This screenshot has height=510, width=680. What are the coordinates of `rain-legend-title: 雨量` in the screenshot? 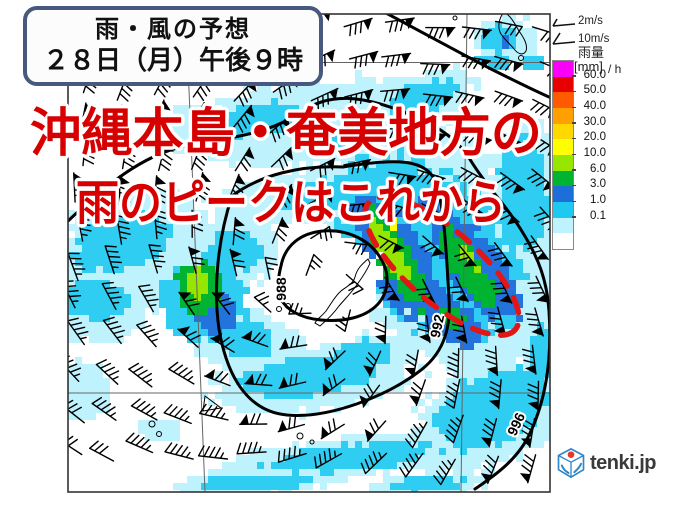 It's located at (591, 52).